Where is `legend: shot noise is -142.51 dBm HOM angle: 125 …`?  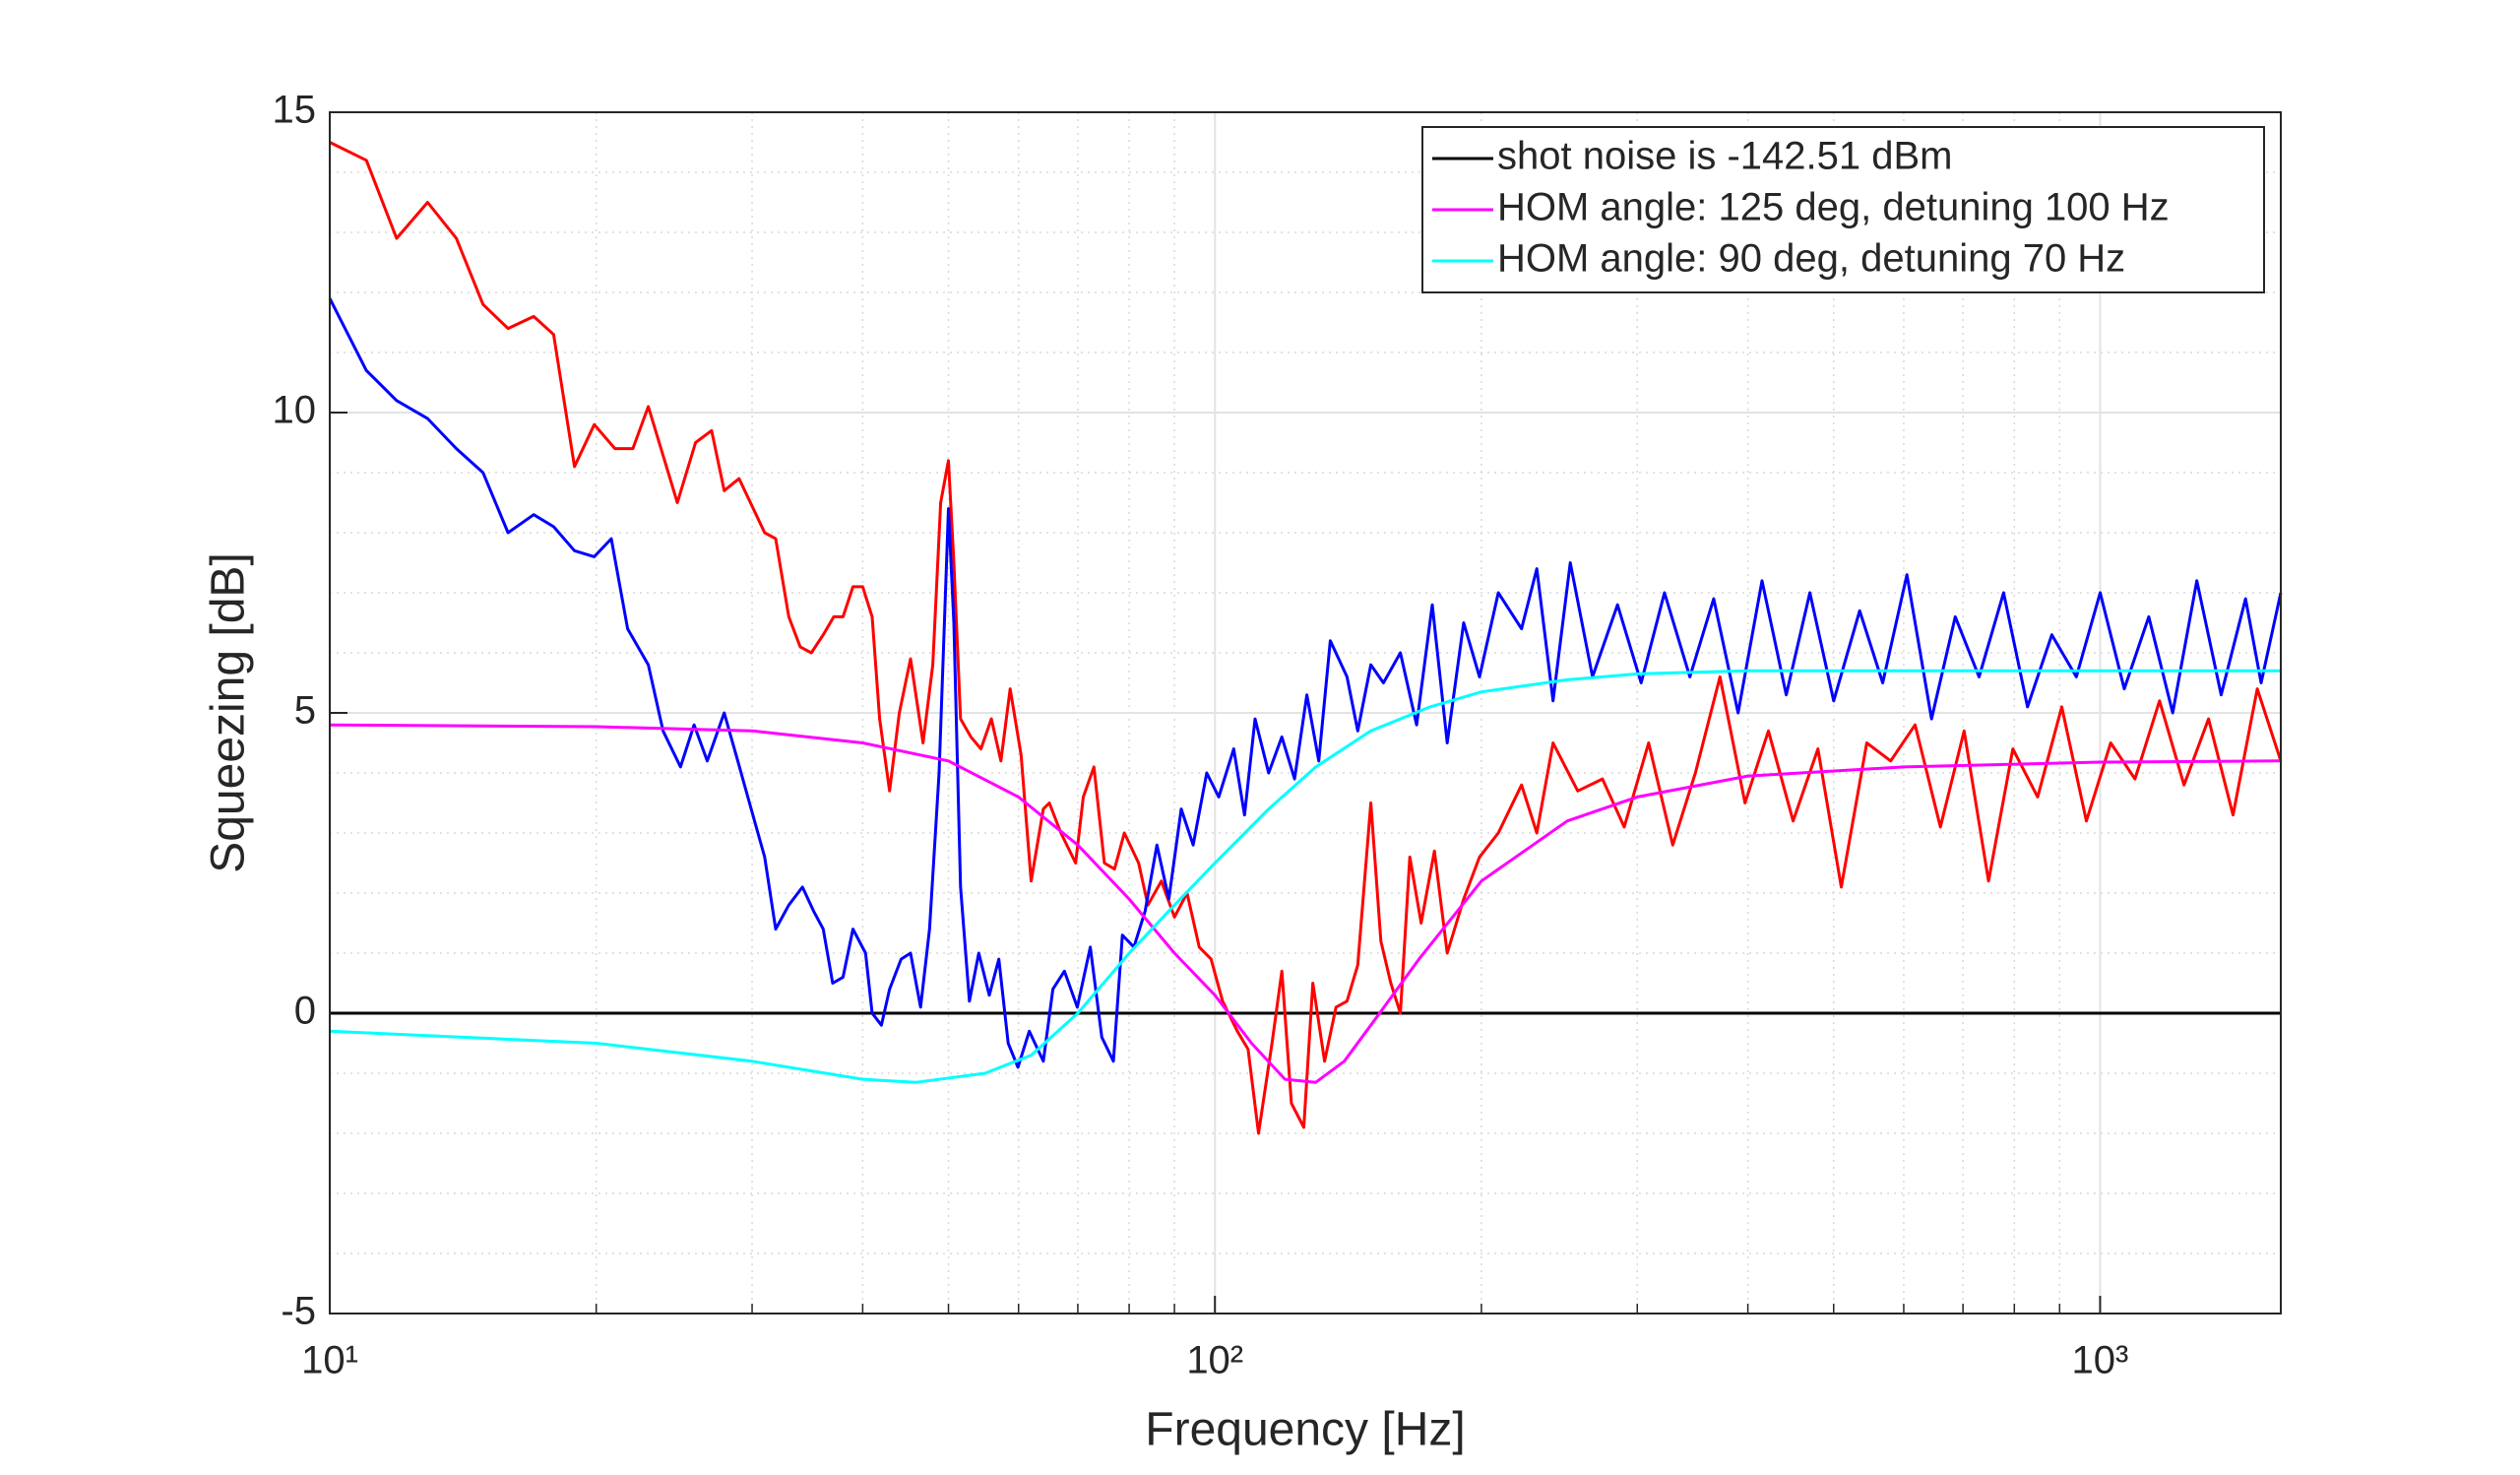 legend: shot noise is -142.51 dBm HOM angle: 125 … is located at coordinates (1843, 209).